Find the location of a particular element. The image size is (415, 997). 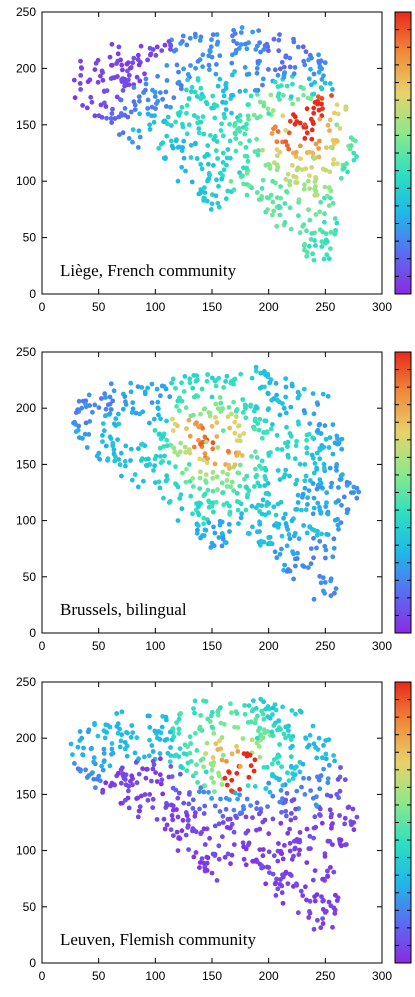

colorbar is located at coordinates (403, 822).